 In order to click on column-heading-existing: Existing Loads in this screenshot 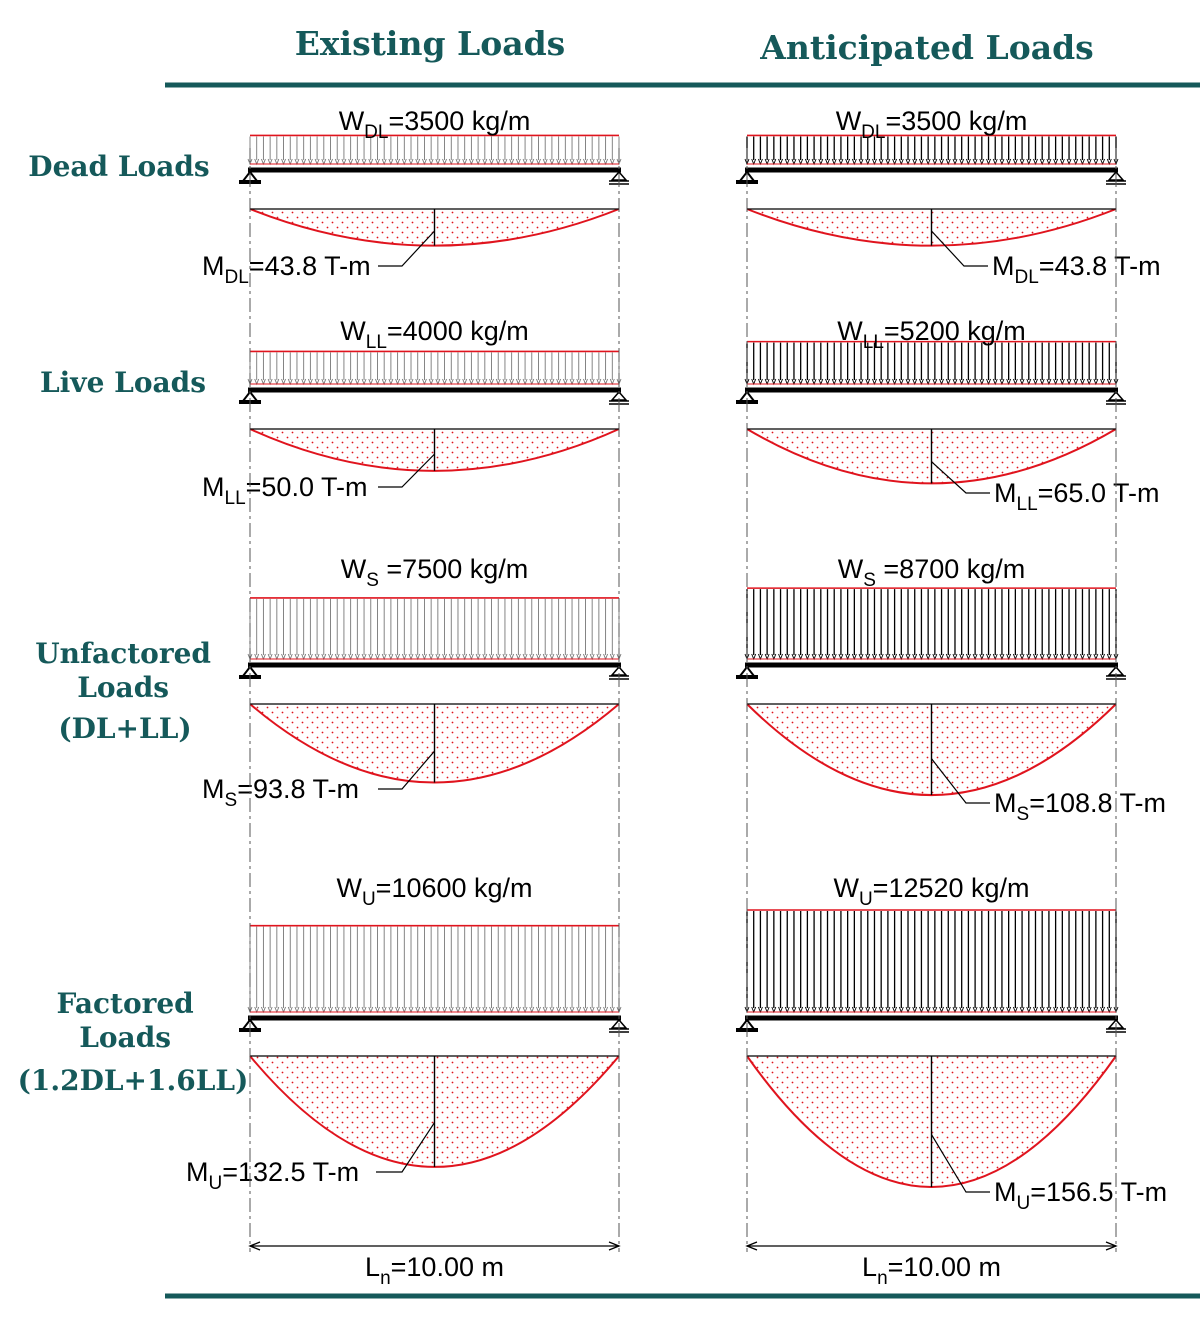, I will do `click(430, 43)`.